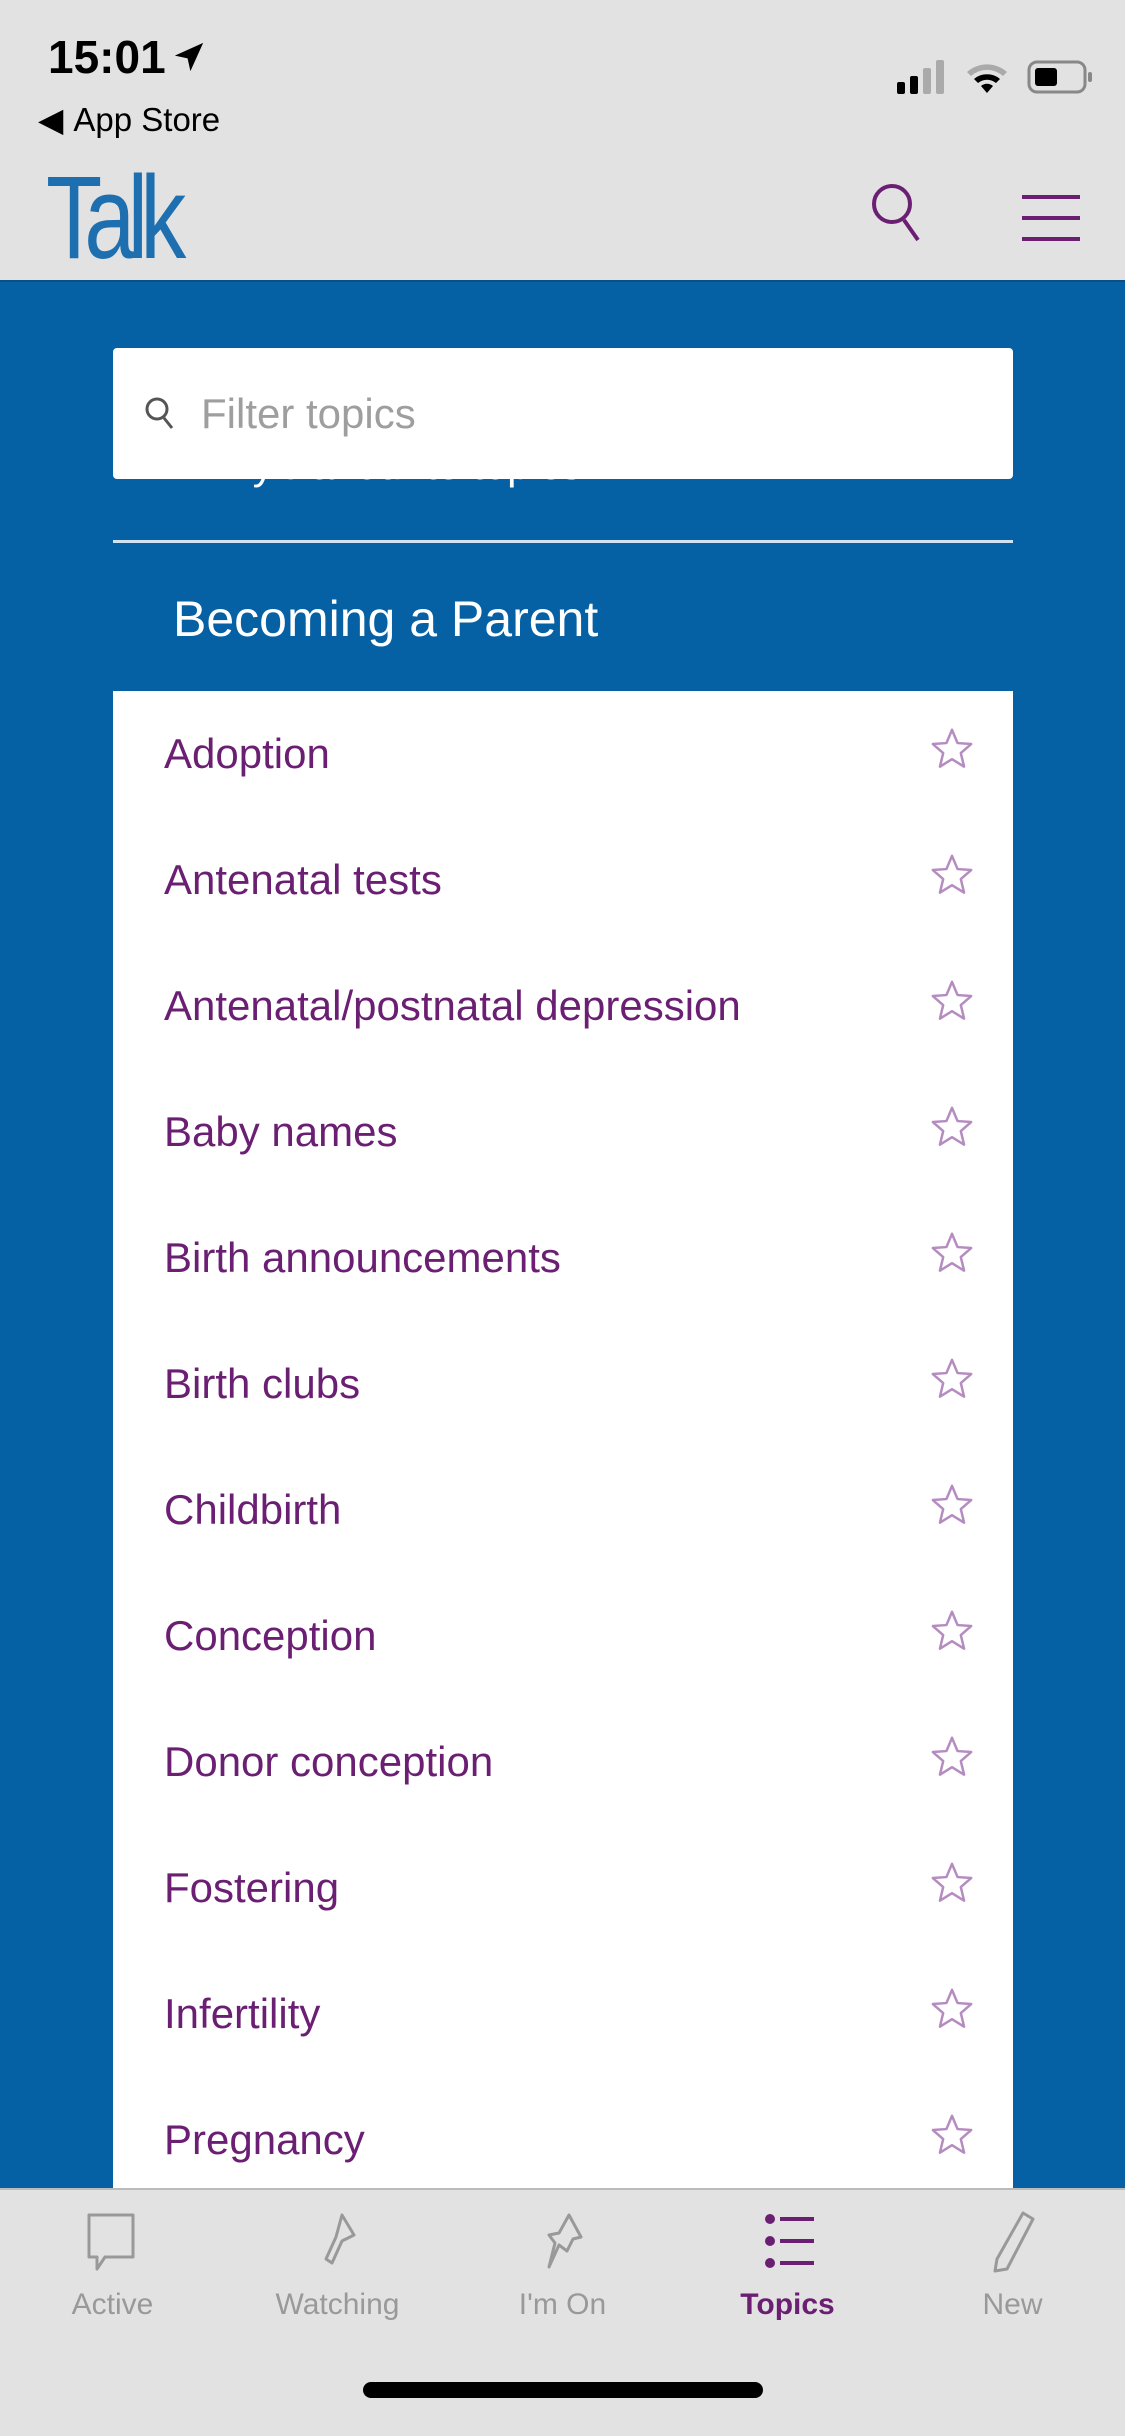 This screenshot has height=2436, width=1125. I want to click on talk-logo: Talk, so click(116, 218).